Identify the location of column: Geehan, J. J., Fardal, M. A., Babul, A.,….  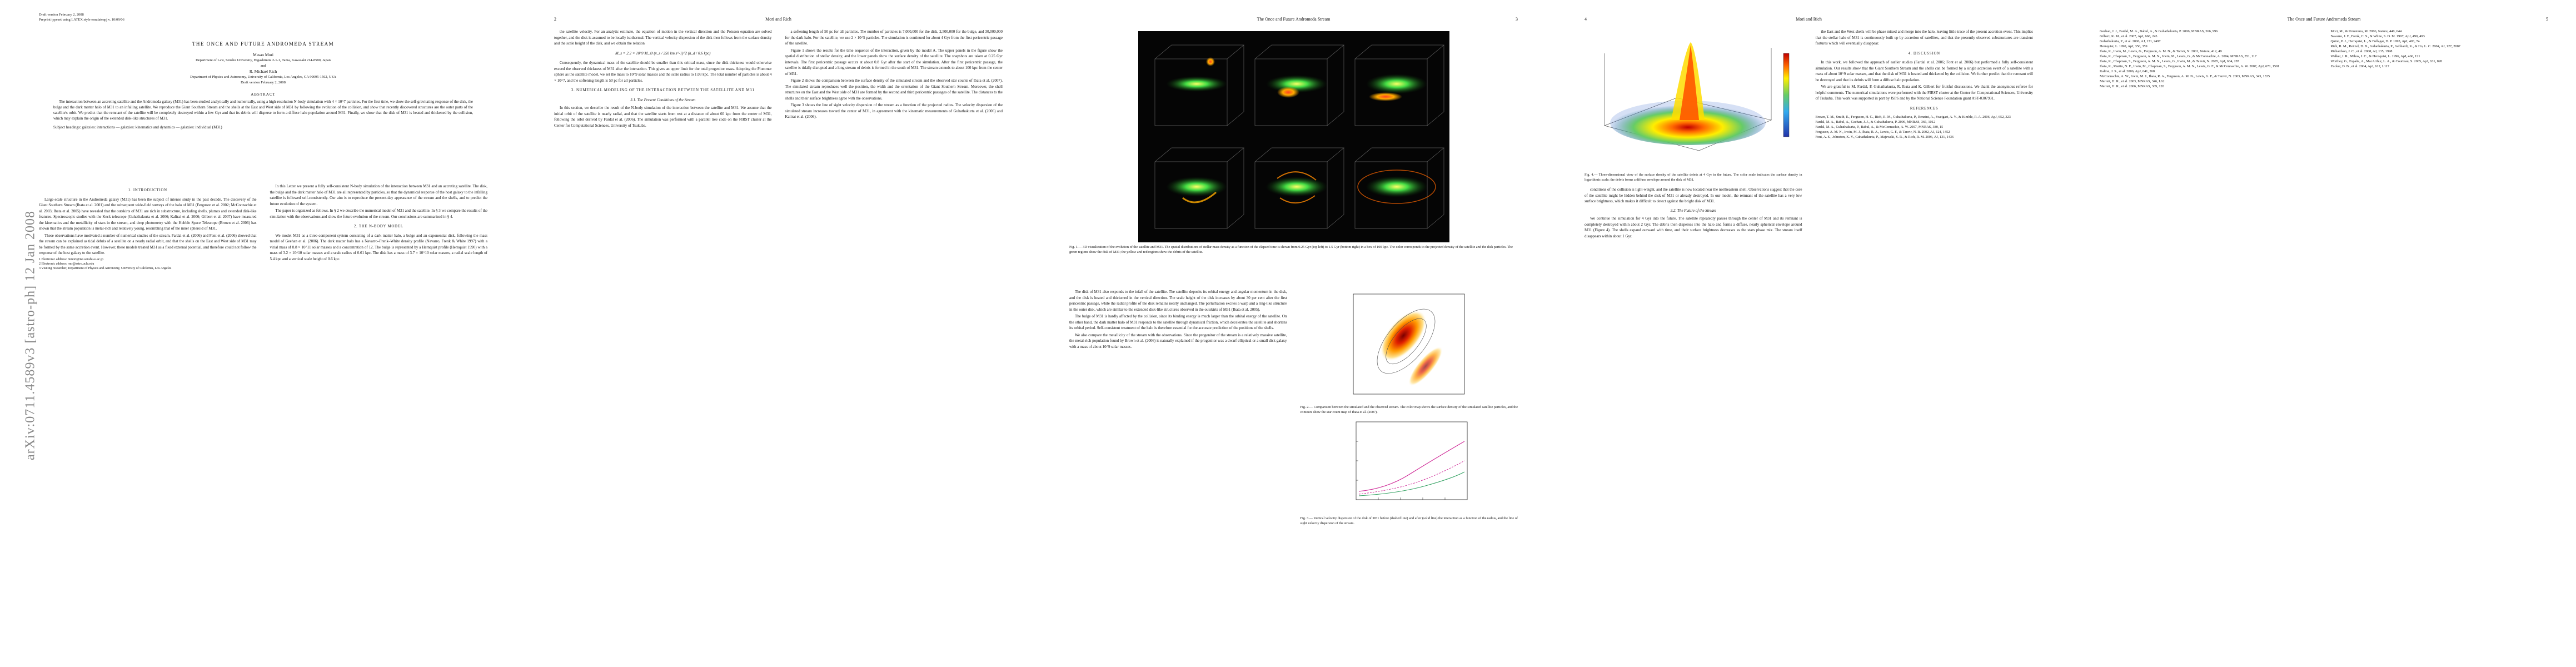
(2209, 337).